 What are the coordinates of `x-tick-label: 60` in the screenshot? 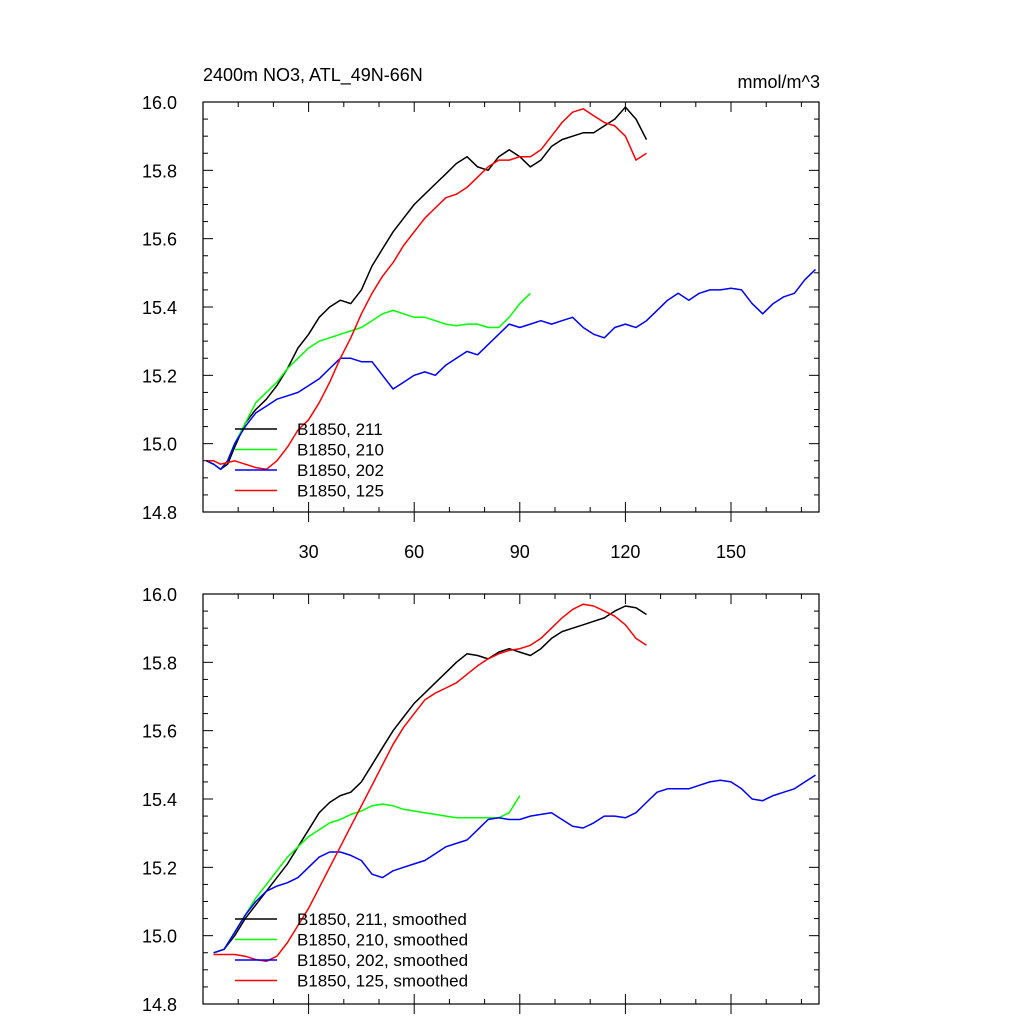 It's located at (414, 552).